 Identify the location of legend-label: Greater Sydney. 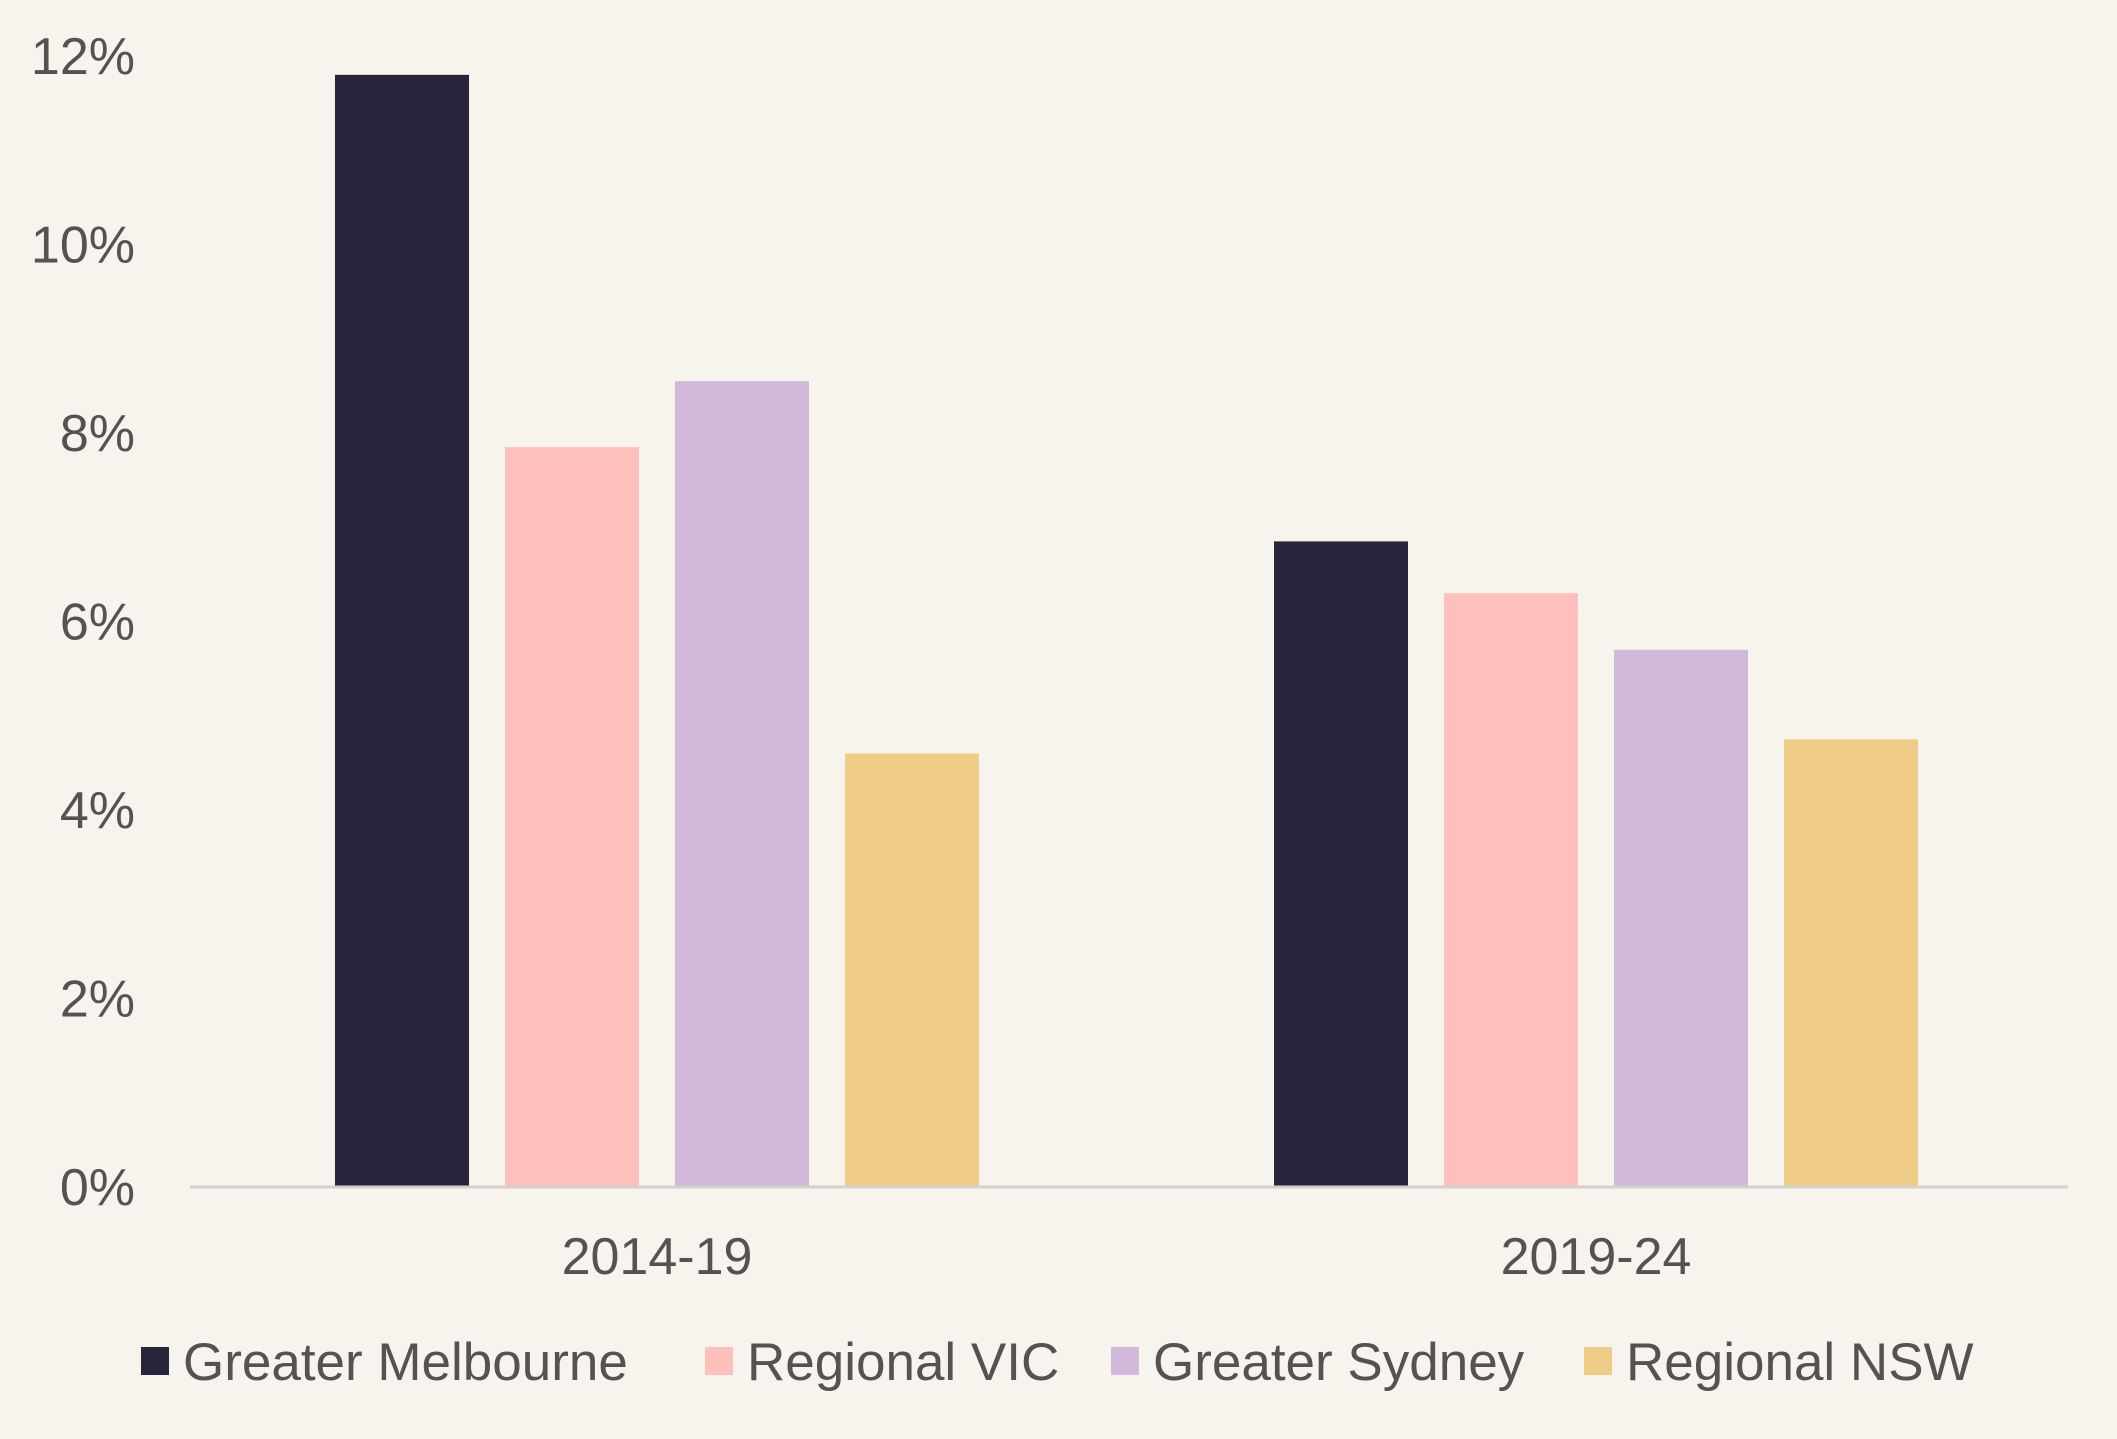
(1339, 1362).